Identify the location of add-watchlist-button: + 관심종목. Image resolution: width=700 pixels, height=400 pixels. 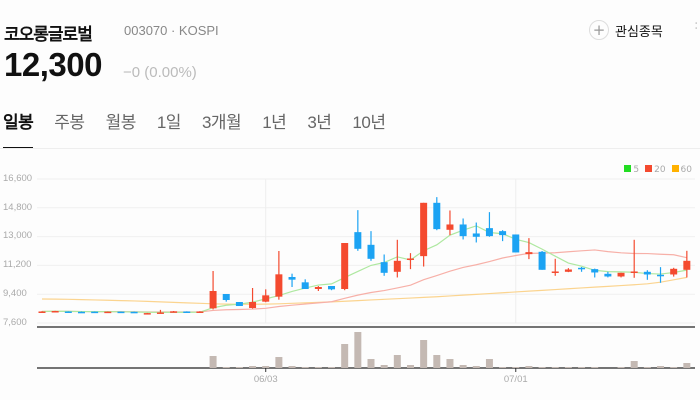
(626, 30).